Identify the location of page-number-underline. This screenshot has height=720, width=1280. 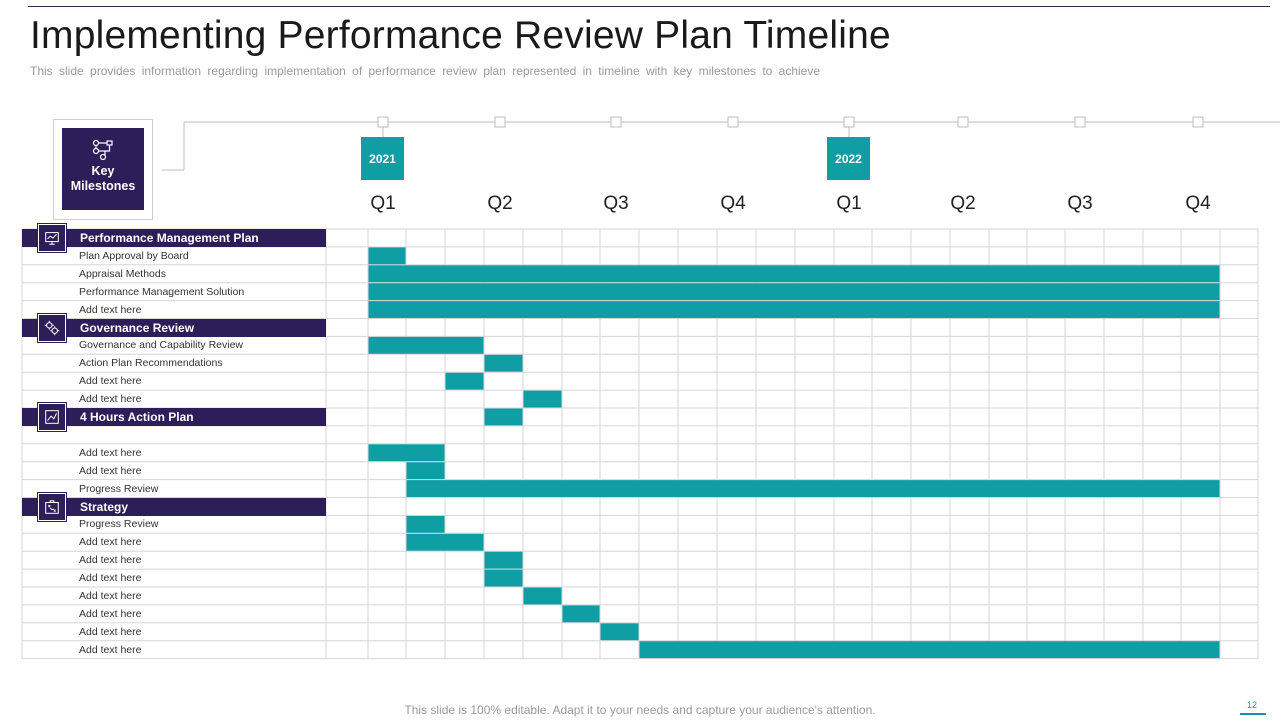
(1253, 714).